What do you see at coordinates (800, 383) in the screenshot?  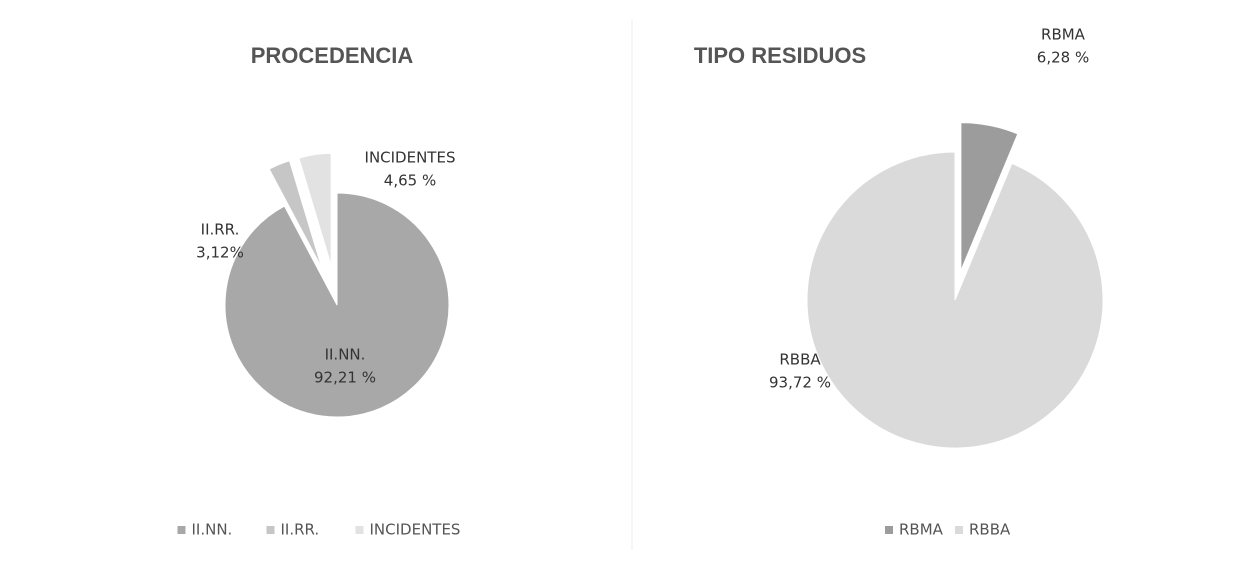 I see `data-label-value: 93,72 %` at bounding box center [800, 383].